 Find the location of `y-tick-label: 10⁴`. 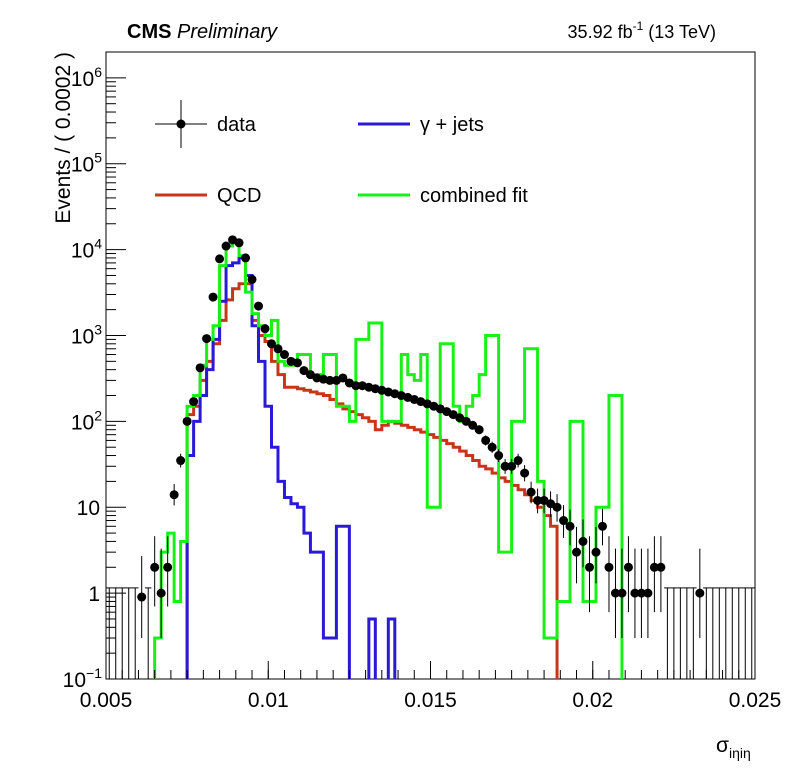

y-tick-label: 10⁴ is located at coordinates (86, 249).